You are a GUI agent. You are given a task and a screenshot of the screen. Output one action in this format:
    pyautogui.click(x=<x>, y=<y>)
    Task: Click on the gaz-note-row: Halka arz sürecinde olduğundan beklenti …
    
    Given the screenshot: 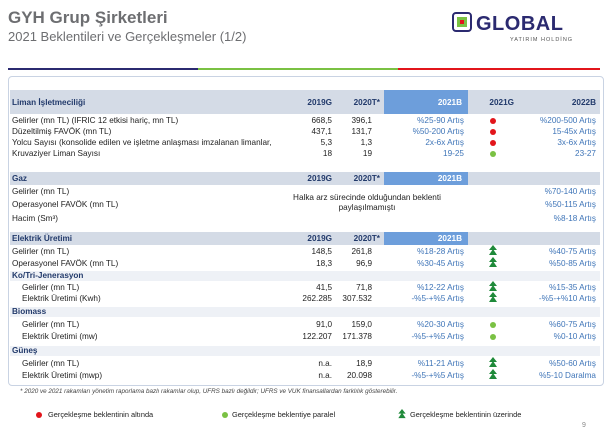 What is the action you would take?
    pyautogui.click(x=305, y=204)
    